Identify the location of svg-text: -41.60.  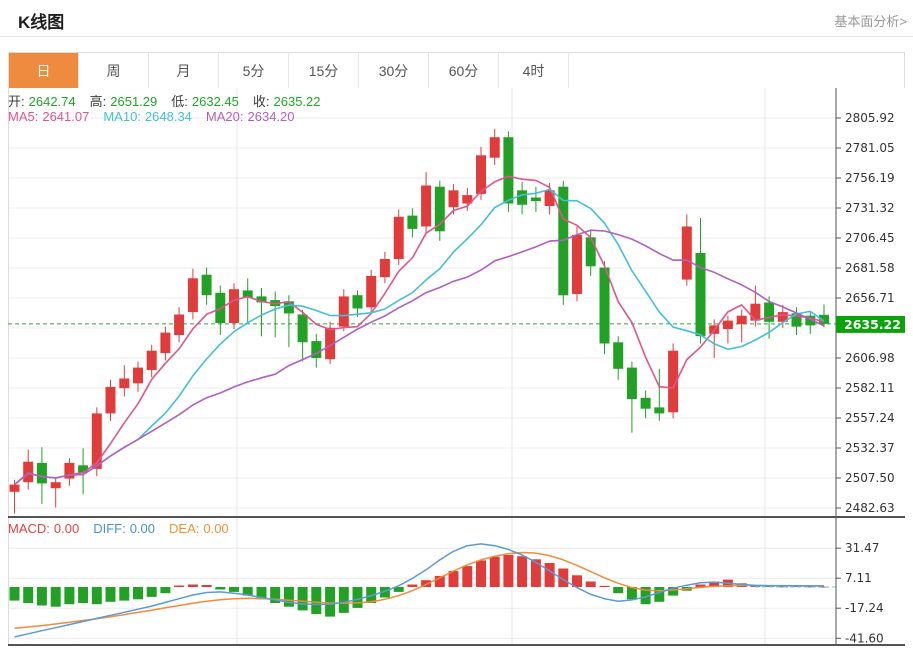
(864, 638).